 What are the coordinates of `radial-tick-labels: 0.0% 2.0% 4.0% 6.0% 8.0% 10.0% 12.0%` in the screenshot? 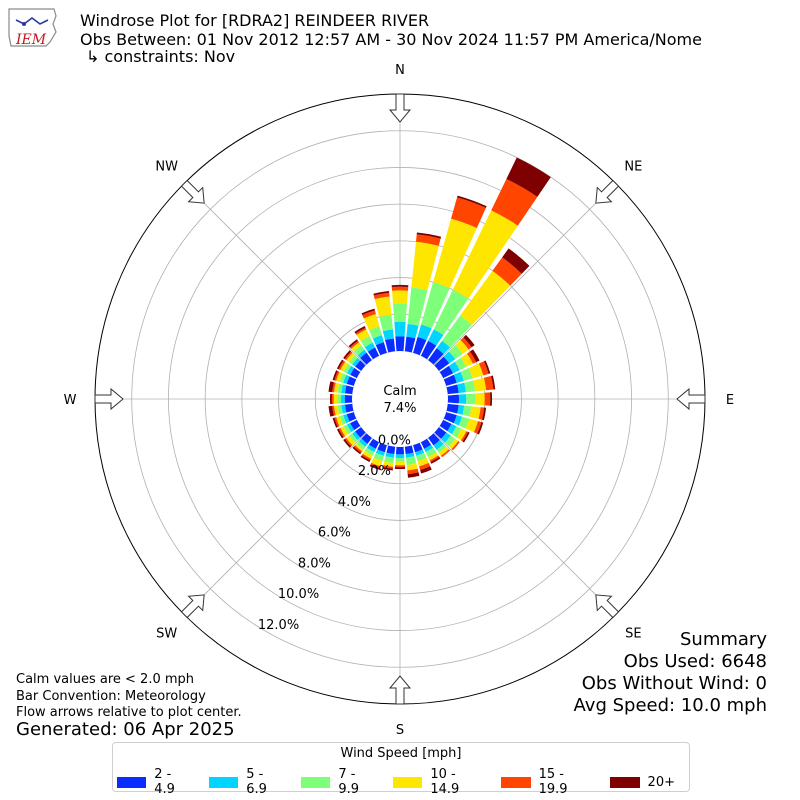 It's located at (334, 533).